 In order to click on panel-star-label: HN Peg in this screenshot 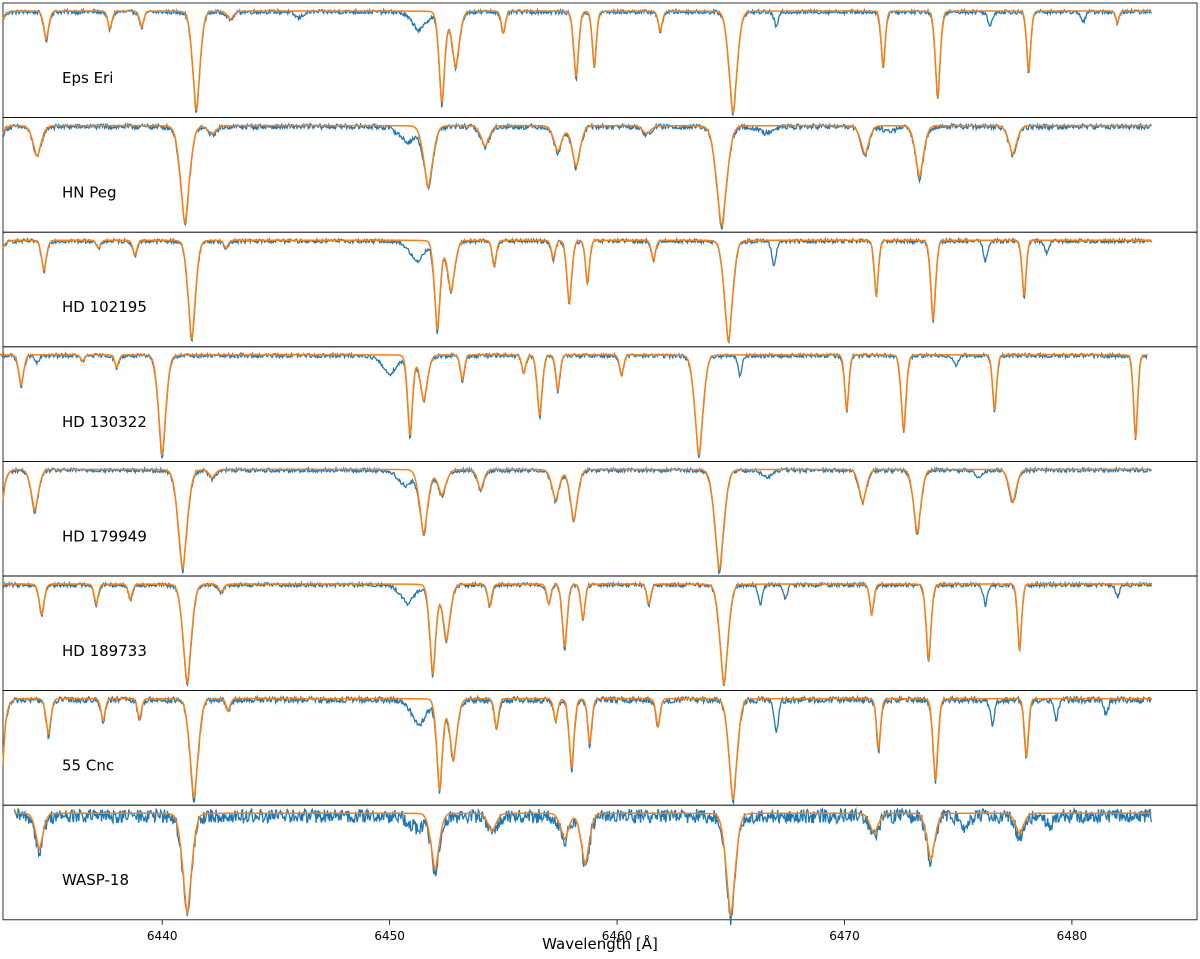, I will do `click(89, 193)`.